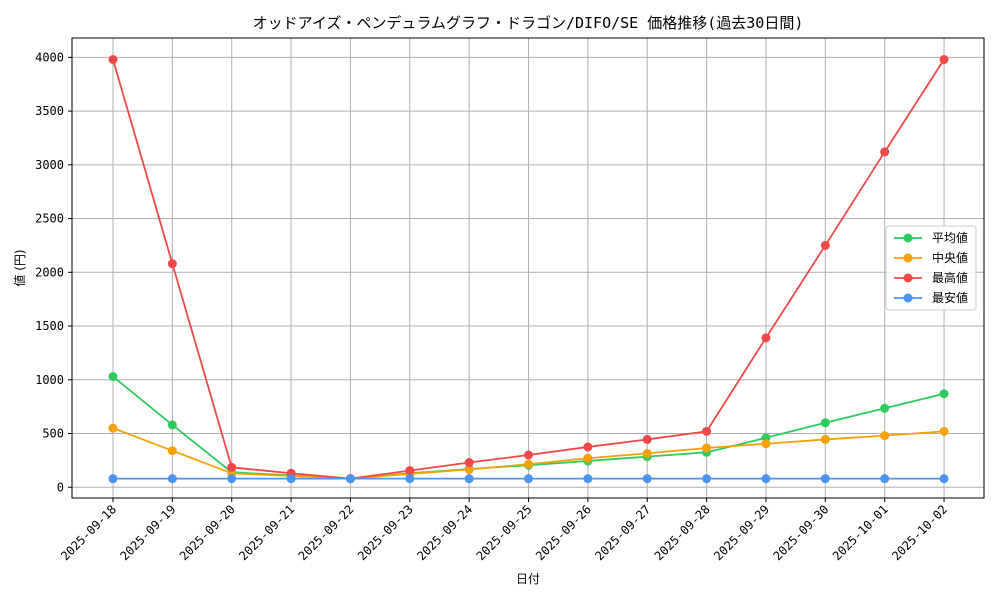 Image resolution: width=1000 pixels, height=600 pixels. What do you see at coordinates (741, 532) in the screenshot?
I see `x-tick-label: 2025-09-29` at bounding box center [741, 532].